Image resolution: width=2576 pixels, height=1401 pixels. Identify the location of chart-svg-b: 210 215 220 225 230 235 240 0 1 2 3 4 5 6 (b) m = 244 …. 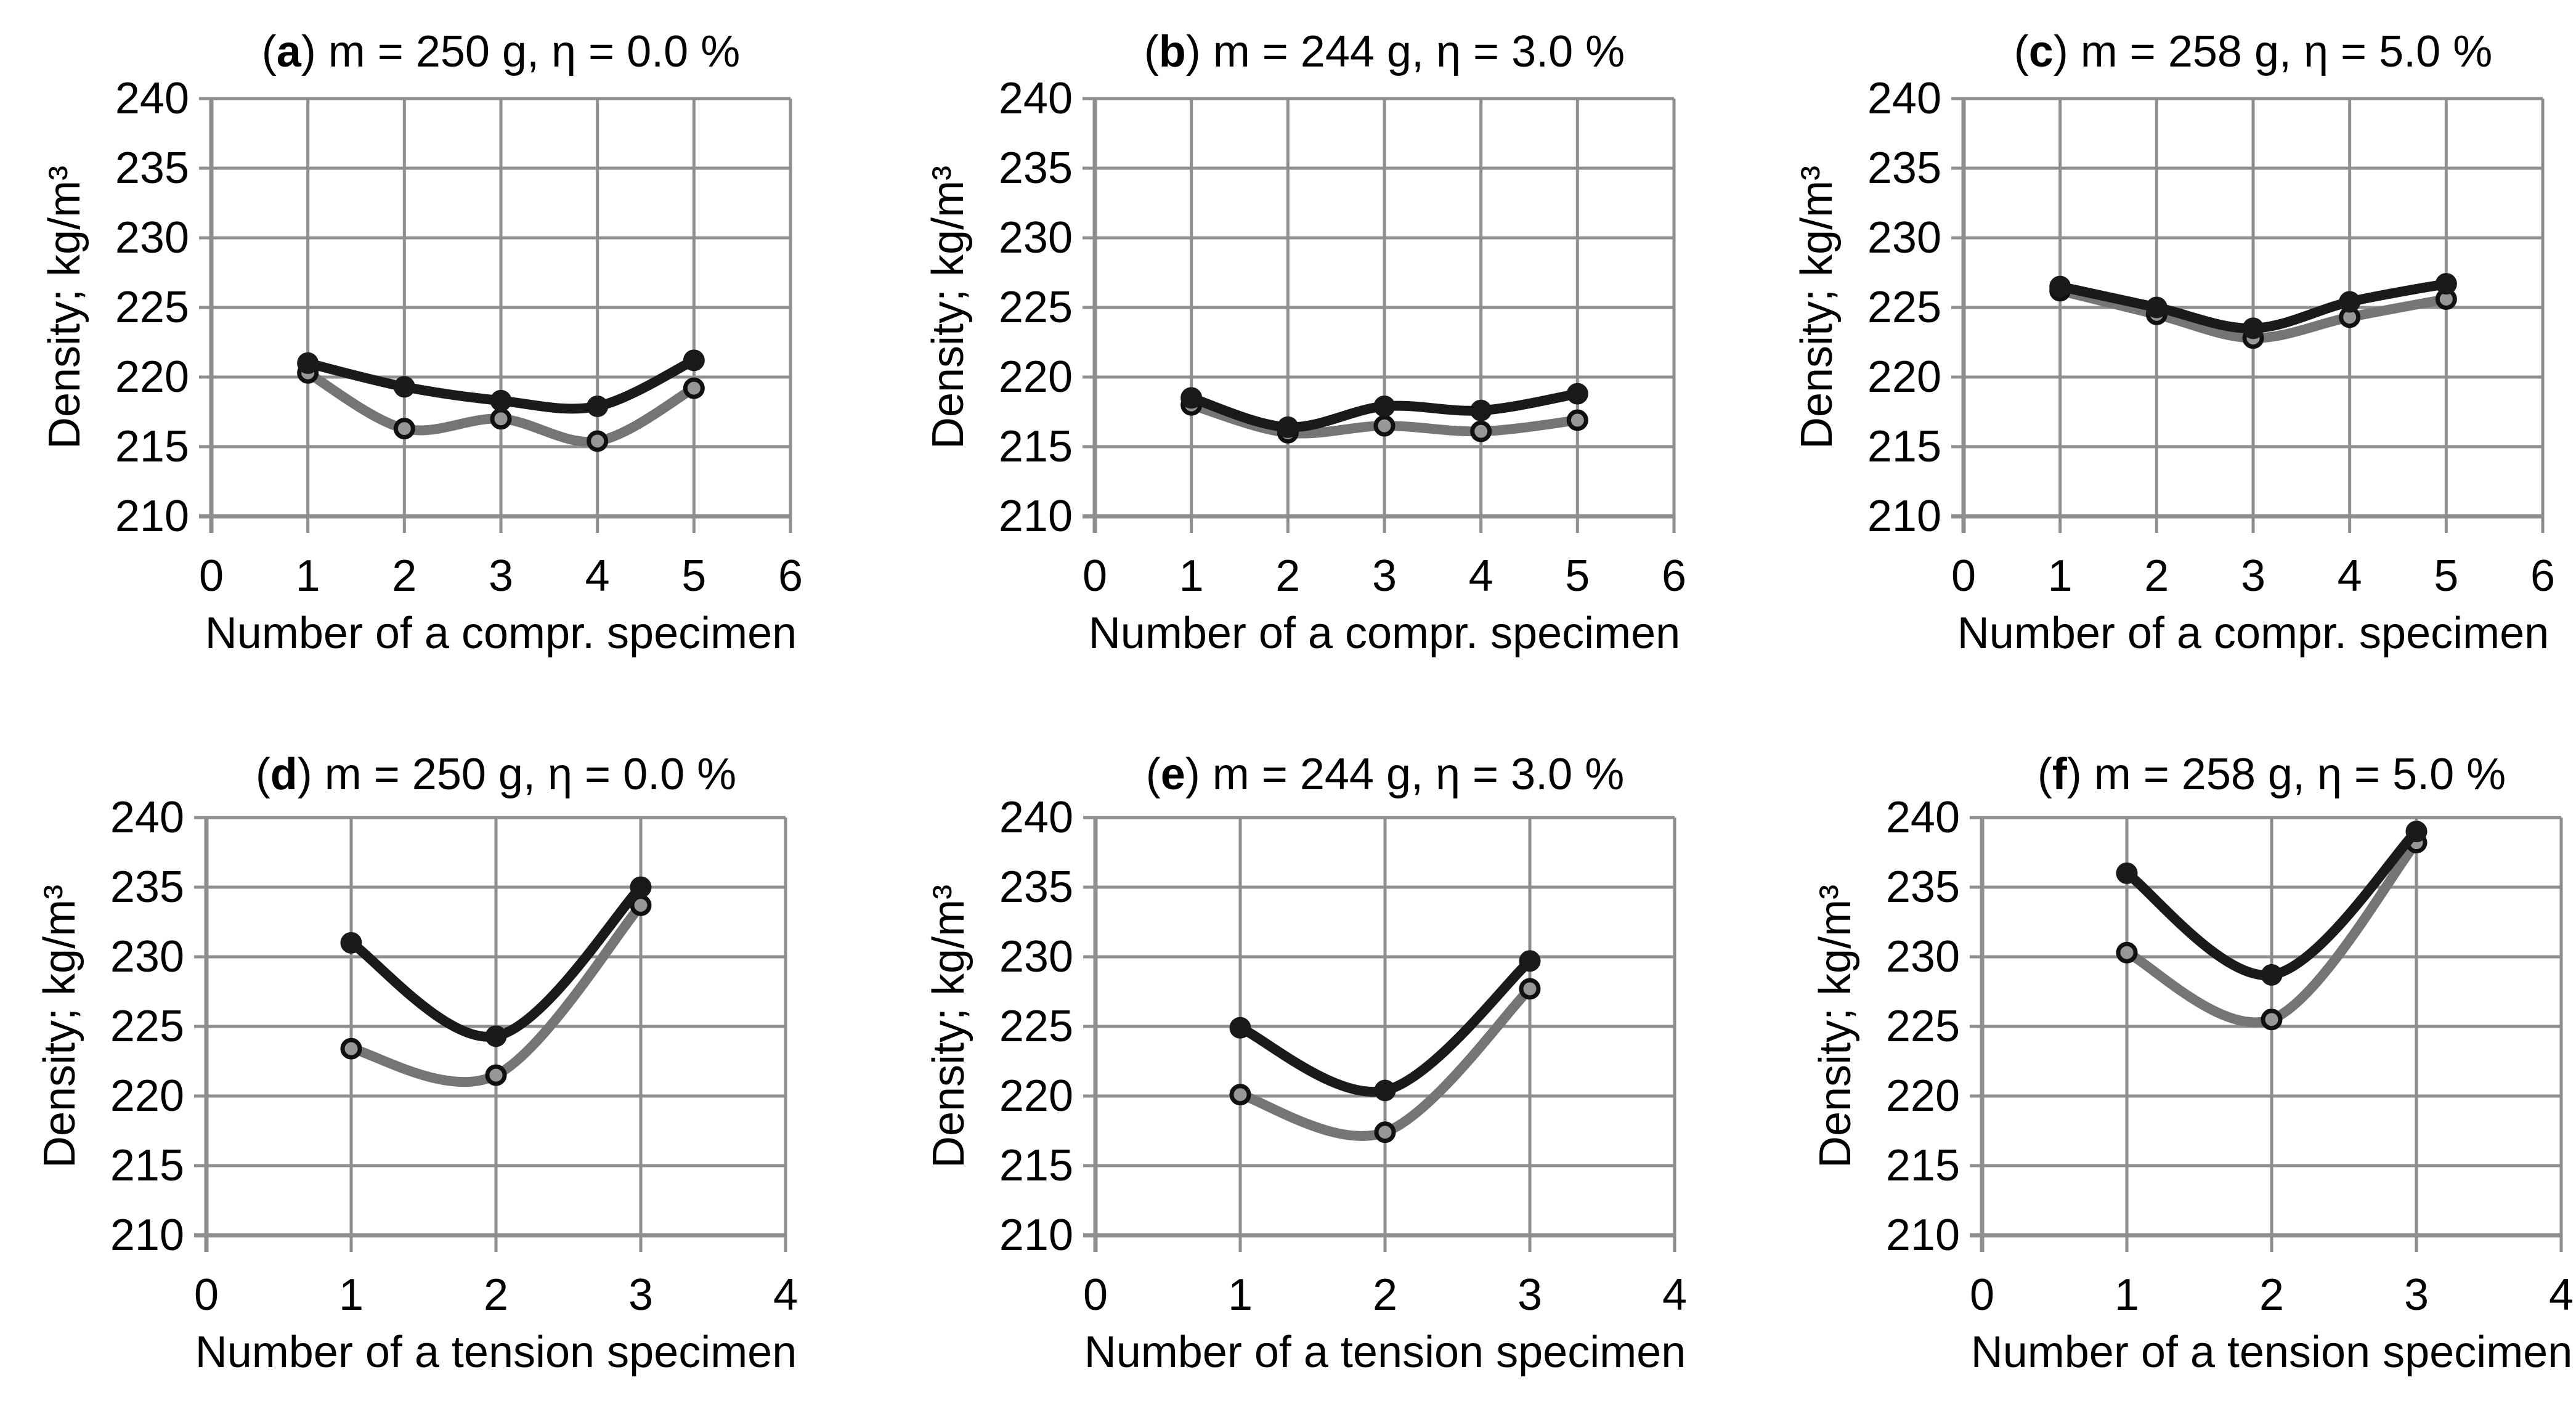
(1305, 342).